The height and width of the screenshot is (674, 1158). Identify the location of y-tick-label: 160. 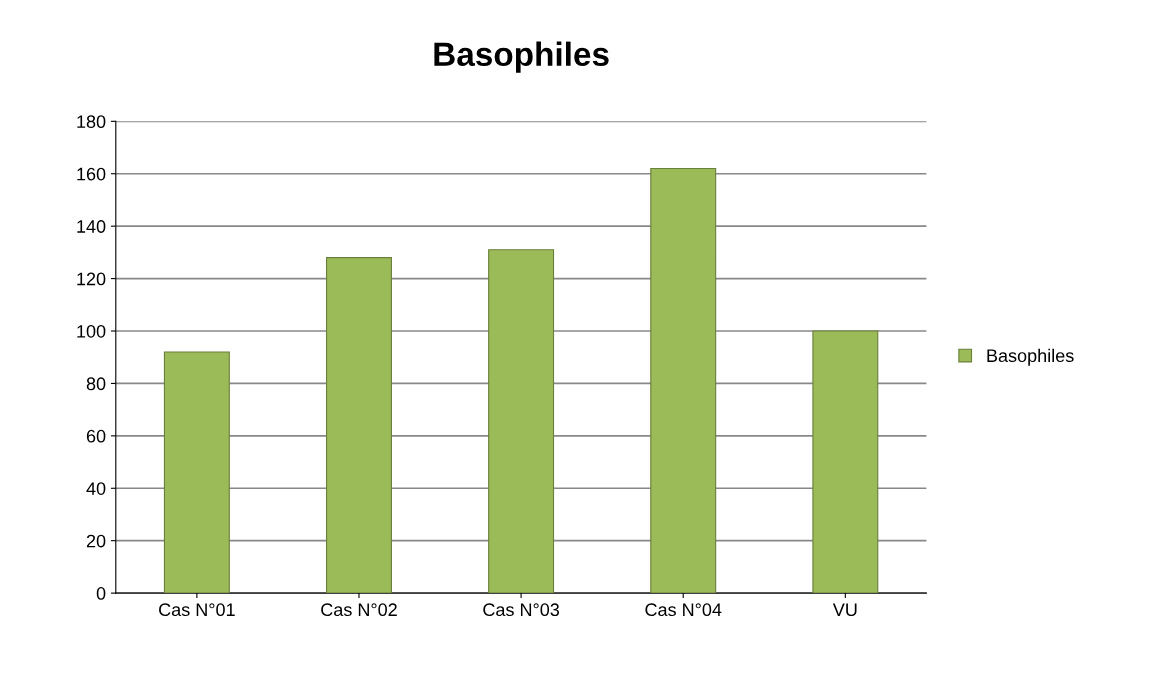
(91, 174).